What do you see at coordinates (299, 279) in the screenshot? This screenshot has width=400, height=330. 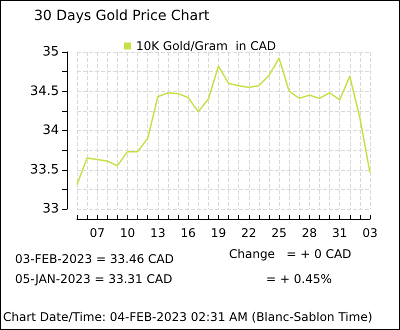 I see `text: = + 0.45%` at bounding box center [299, 279].